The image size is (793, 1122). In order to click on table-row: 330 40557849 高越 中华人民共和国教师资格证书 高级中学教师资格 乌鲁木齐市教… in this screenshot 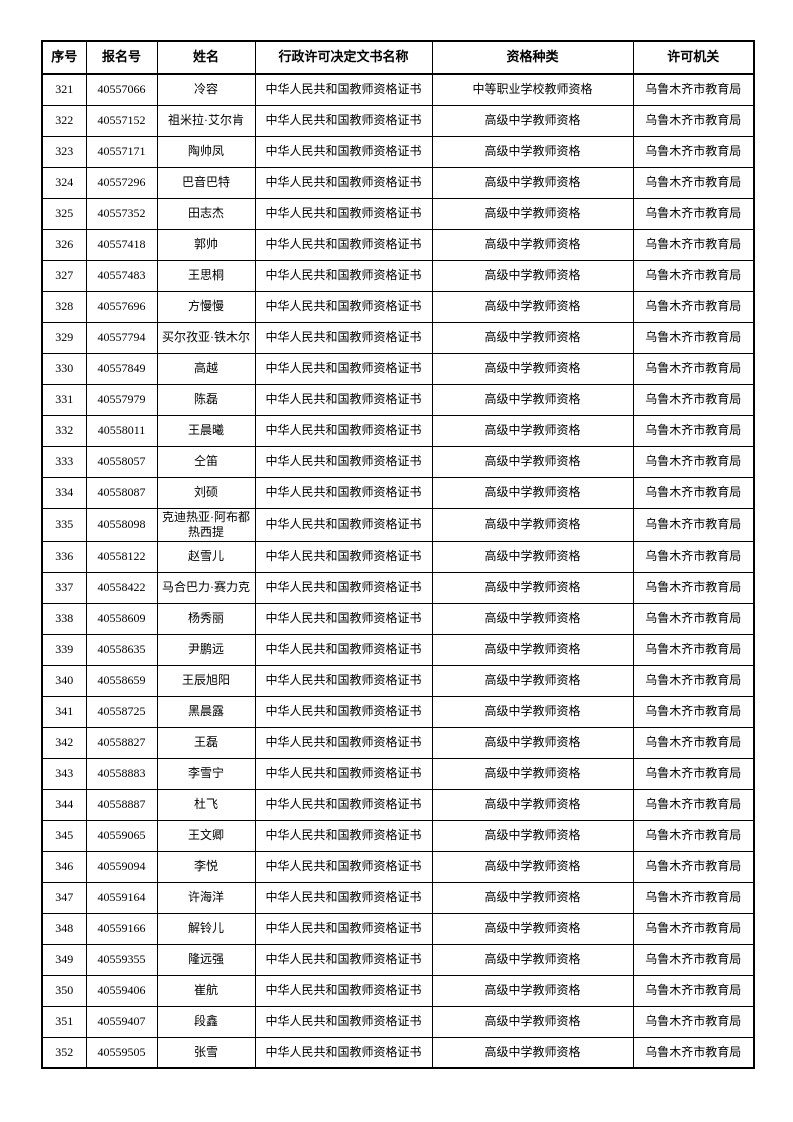, I will do `click(398, 368)`.